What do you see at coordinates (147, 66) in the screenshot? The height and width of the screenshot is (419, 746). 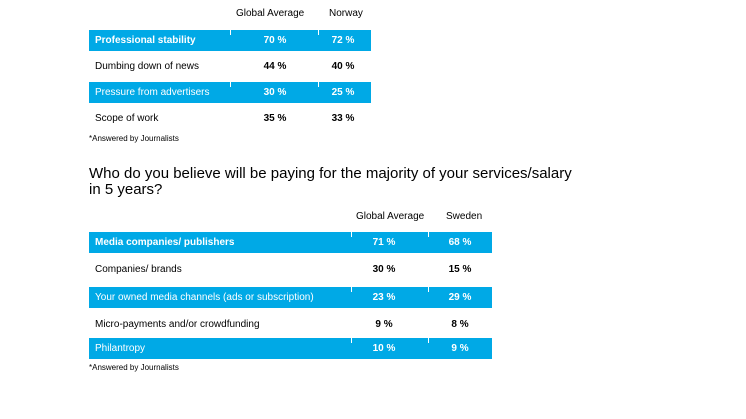 I see `row-label: Dumbing down of news` at bounding box center [147, 66].